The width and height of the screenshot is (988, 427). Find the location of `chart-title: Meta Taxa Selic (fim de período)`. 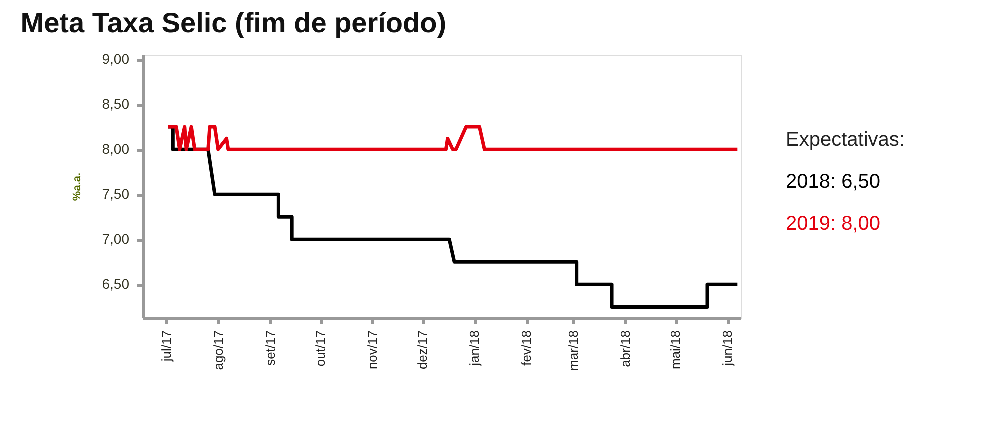

chart-title: Meta Taxa Selic (fim de período) is located at coordinates (233, 23).